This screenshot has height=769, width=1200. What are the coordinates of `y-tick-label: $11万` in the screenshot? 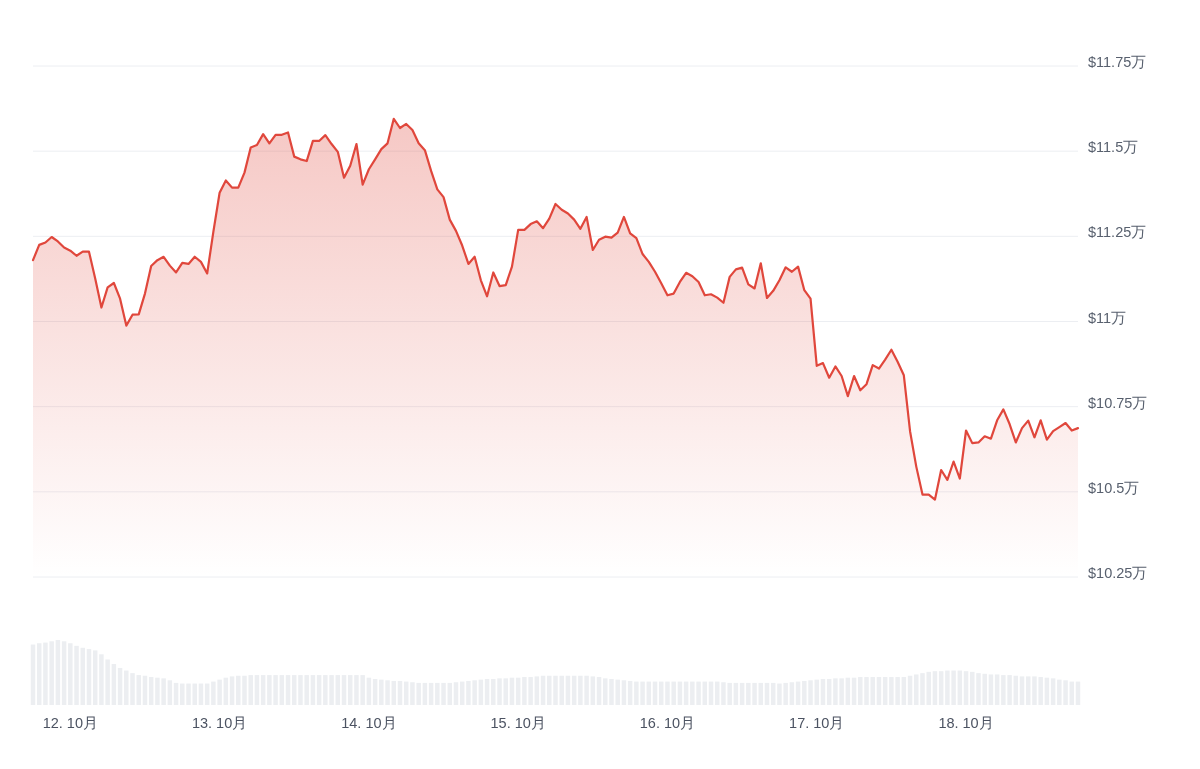 It's located at (1107, 317).